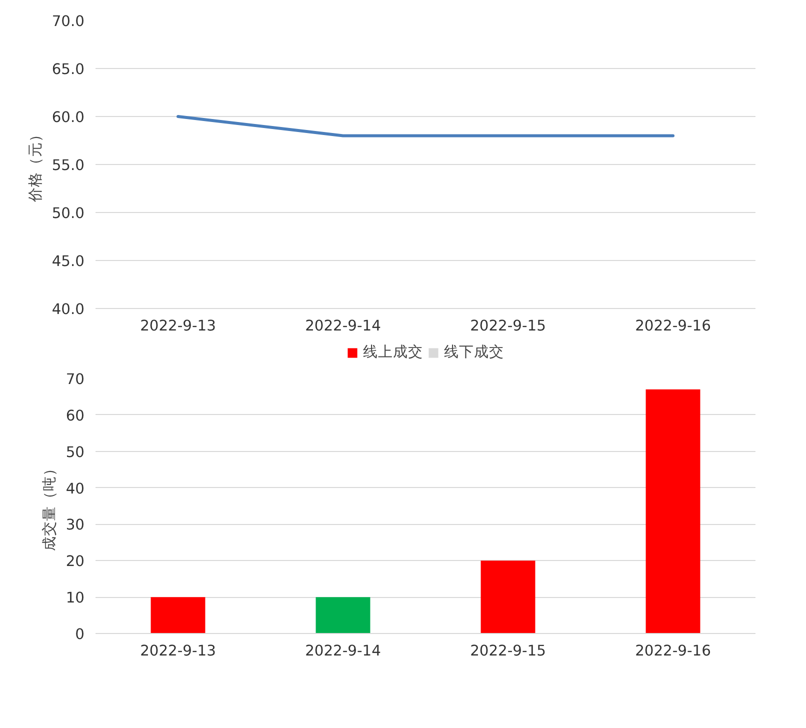 The height and width of the screenshot is (728, 806). Describe the element at coordinates (474, 352) in the screenshot. I see `legend-label: 线下成交` at that location.